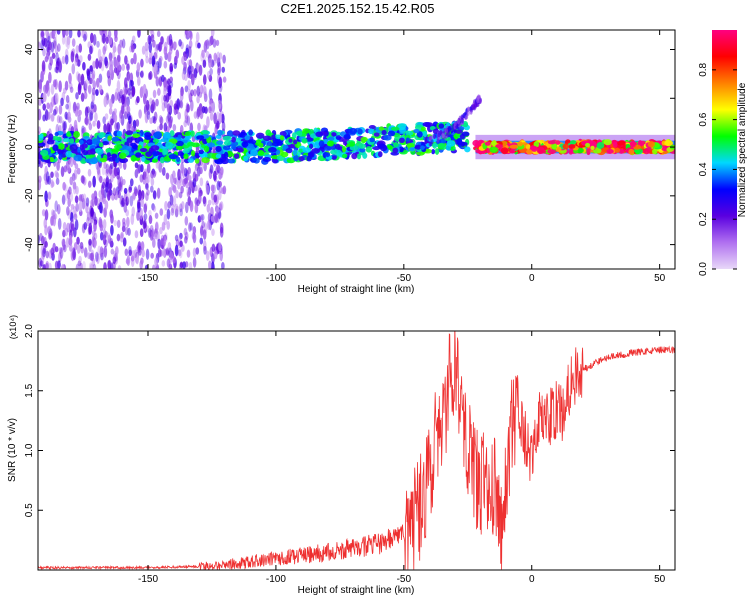 The image size is (750, 600). What do you see at coordinates (148, 278) in the screenshot?
I see `x-tick-label: -150` at bounding box center [148, 278].